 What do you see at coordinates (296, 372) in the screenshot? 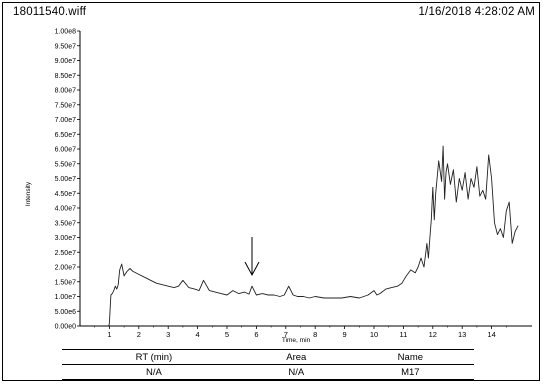
I see `cell-area: N/A` at bounding box center [296, 372].